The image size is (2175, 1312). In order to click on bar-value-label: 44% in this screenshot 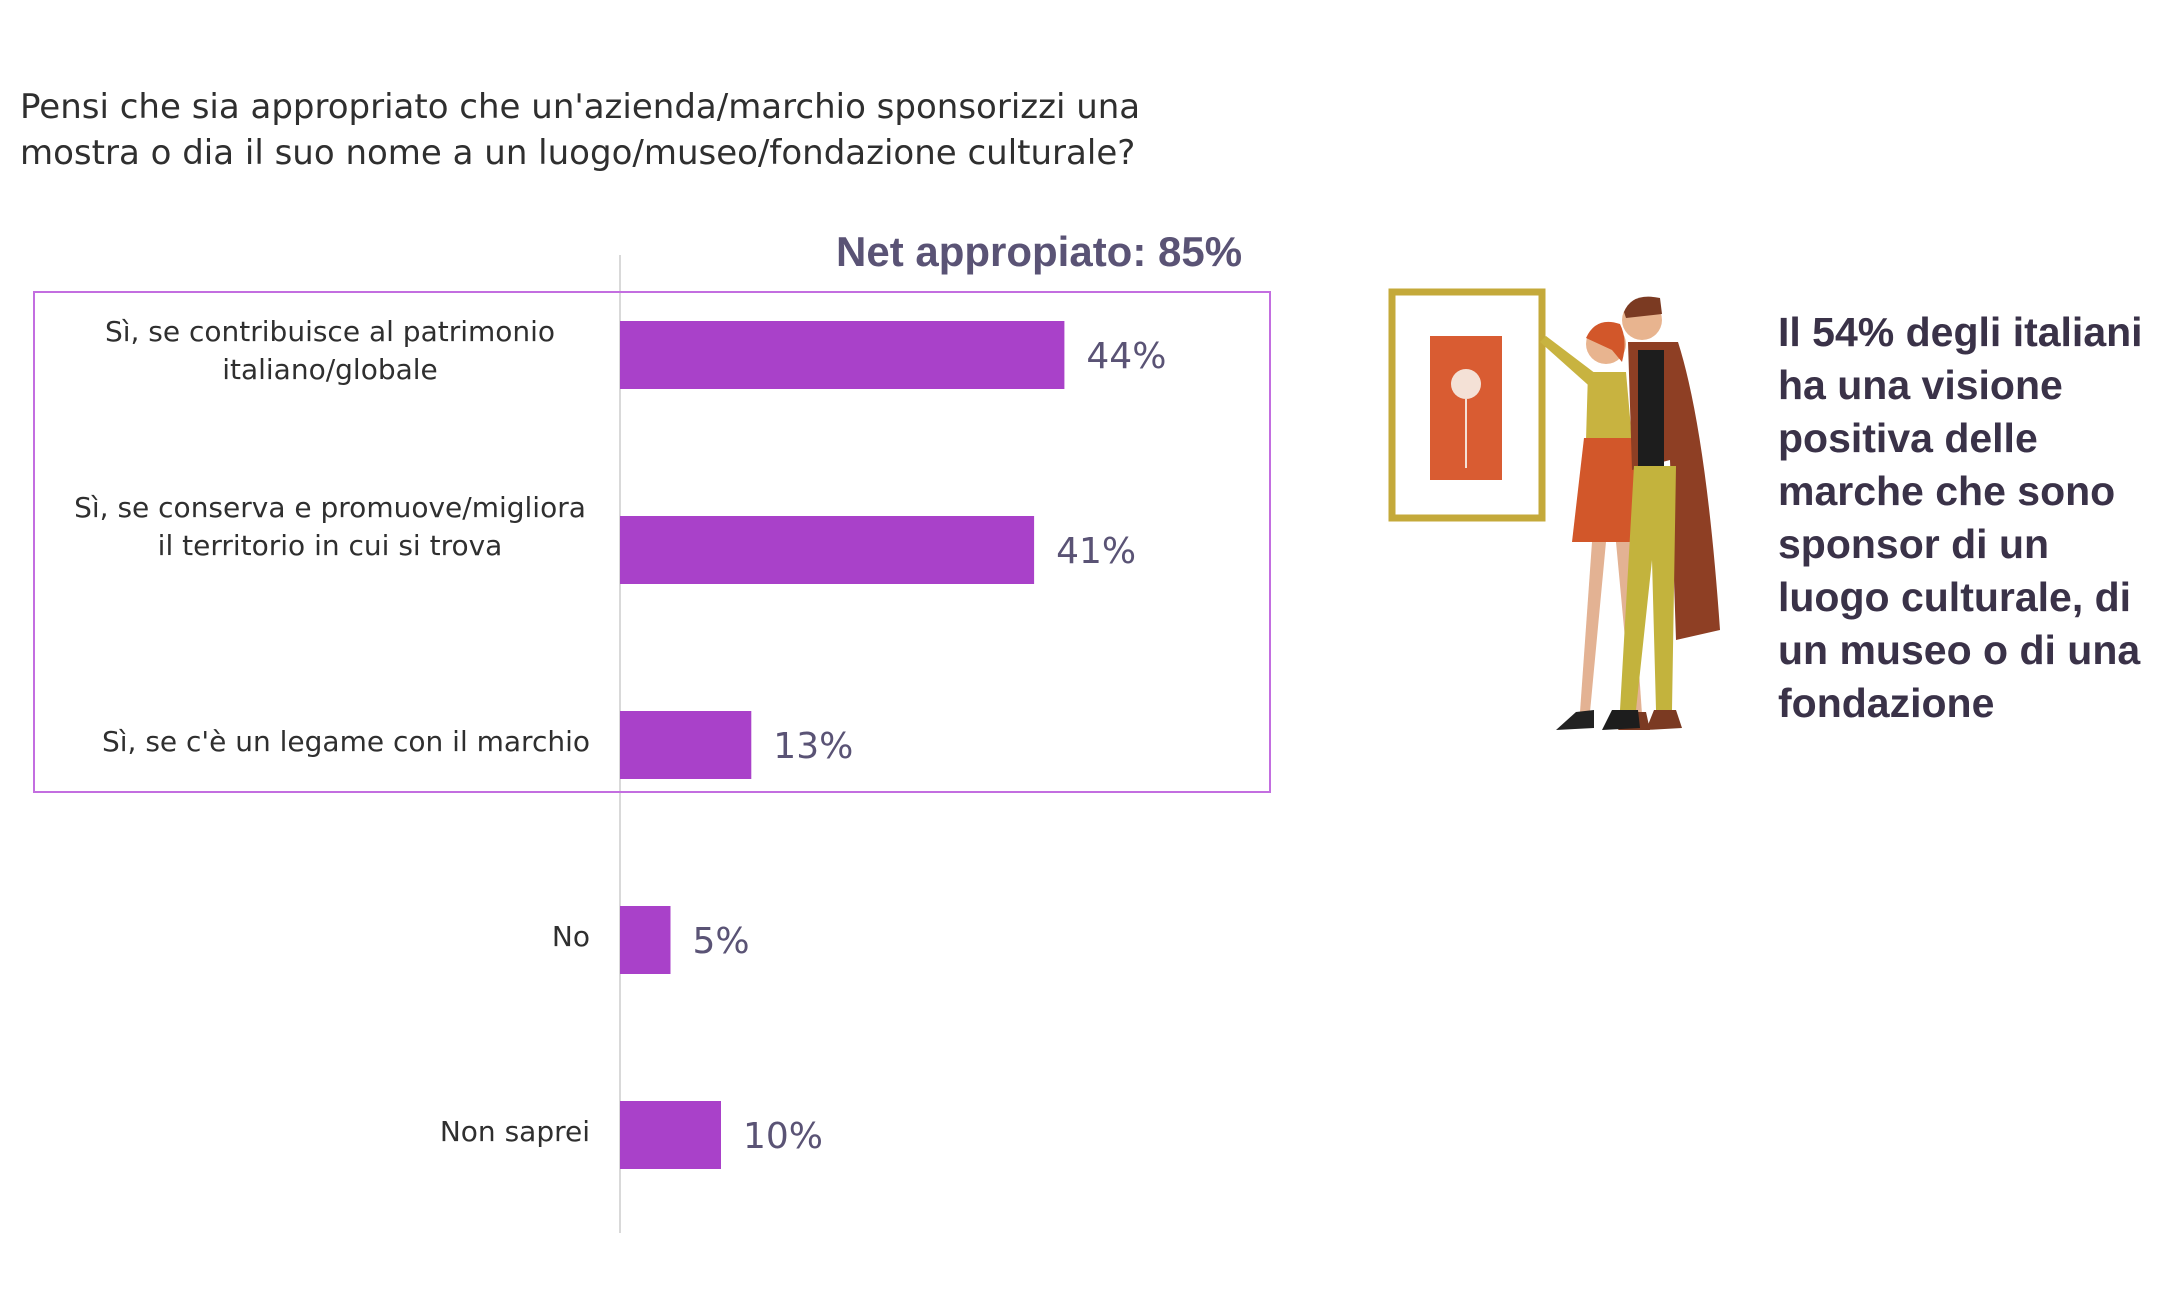, I will do `click(1126, 356)`.